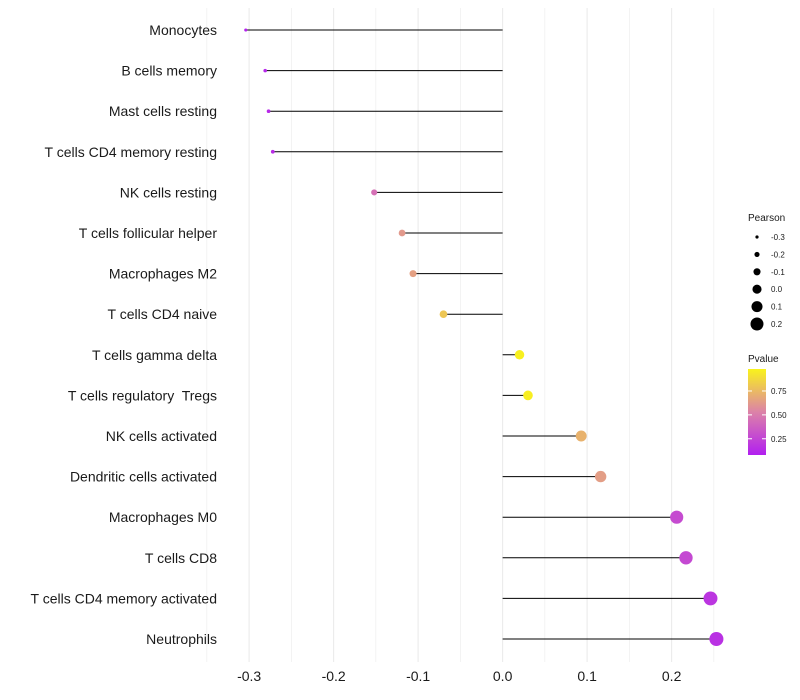 The height and width of the screenshot is (700, 800). Describe the element at coordinates (181, 639) in the screenshot. I see `y-tick-label: Neutrophils` at that location.